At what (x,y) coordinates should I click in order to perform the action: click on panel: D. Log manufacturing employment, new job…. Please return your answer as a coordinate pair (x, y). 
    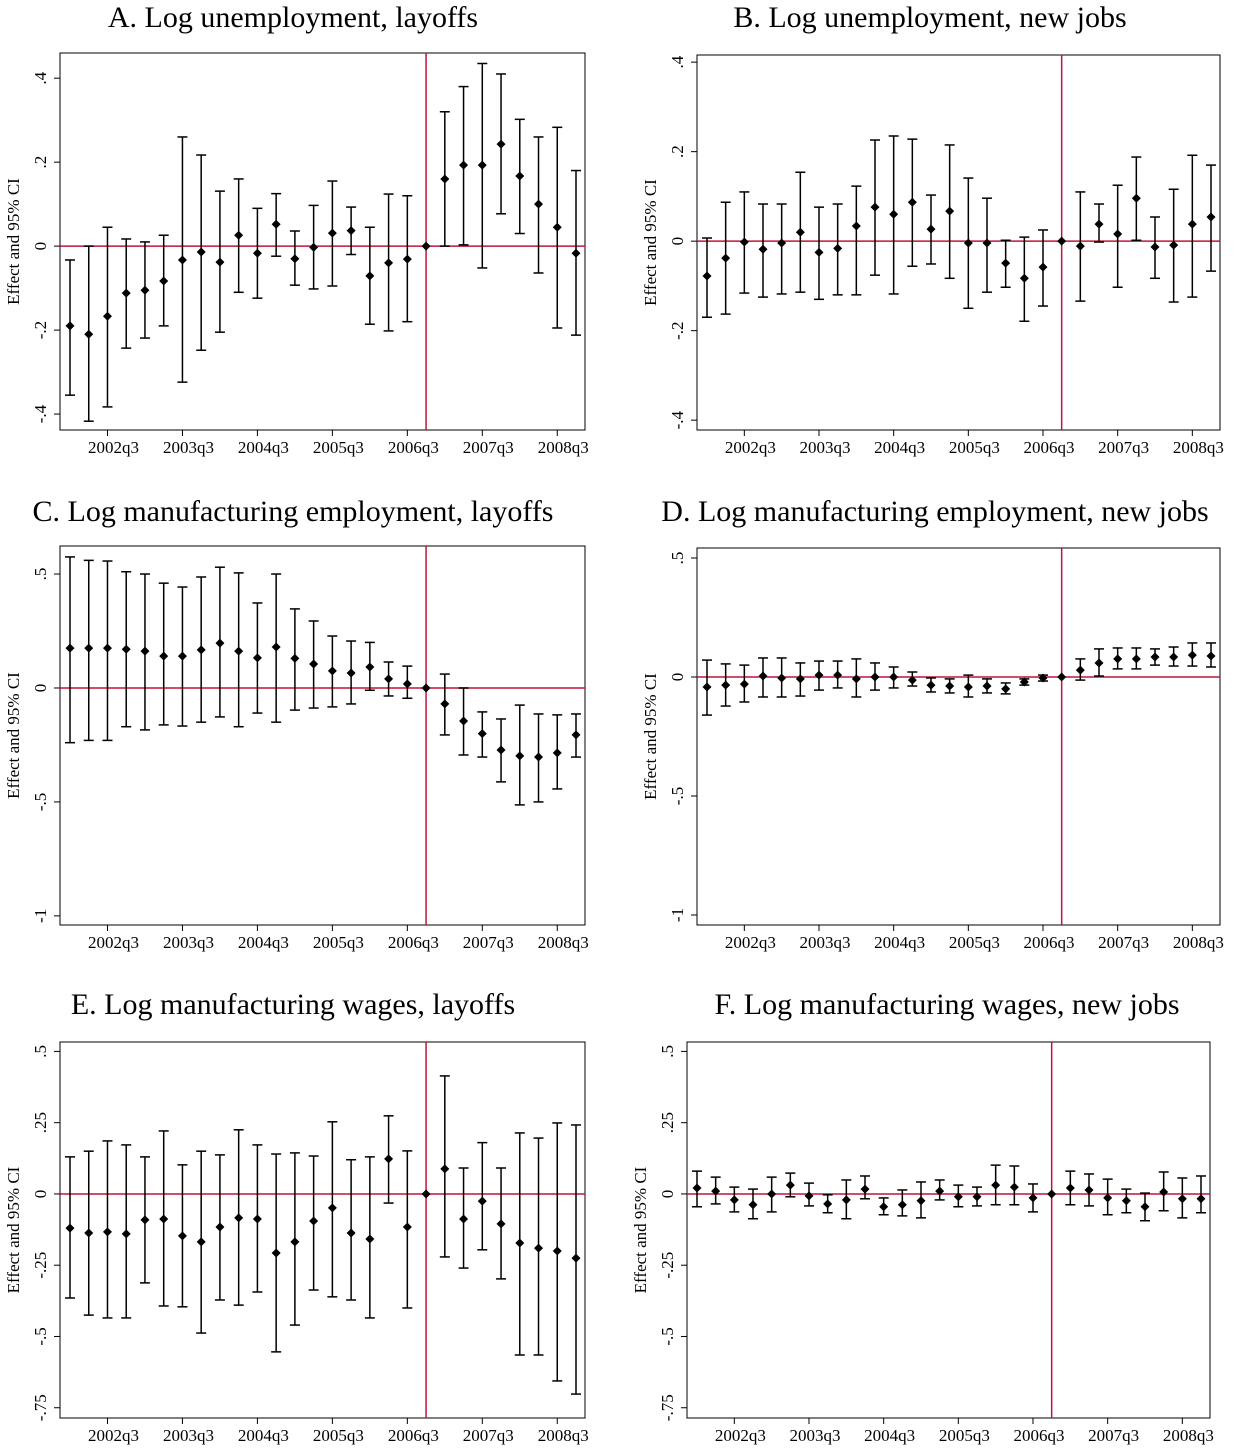
    Looking at the image, I should click on (932, 723).